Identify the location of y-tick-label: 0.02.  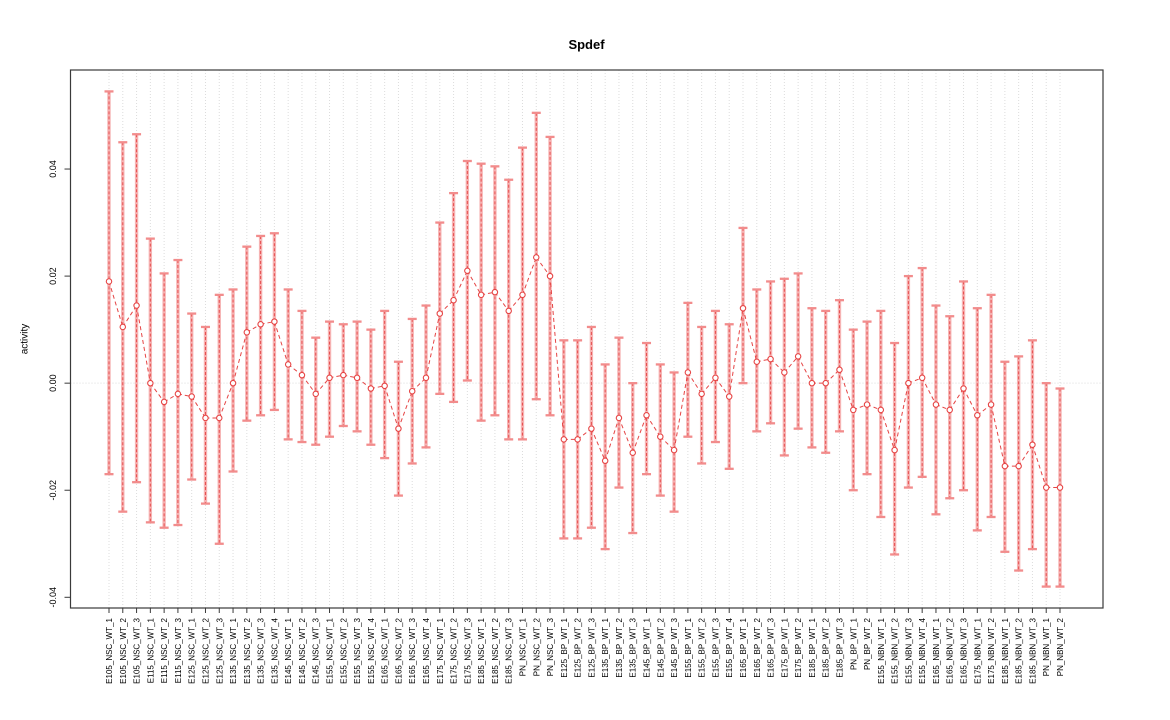
(53, 276).